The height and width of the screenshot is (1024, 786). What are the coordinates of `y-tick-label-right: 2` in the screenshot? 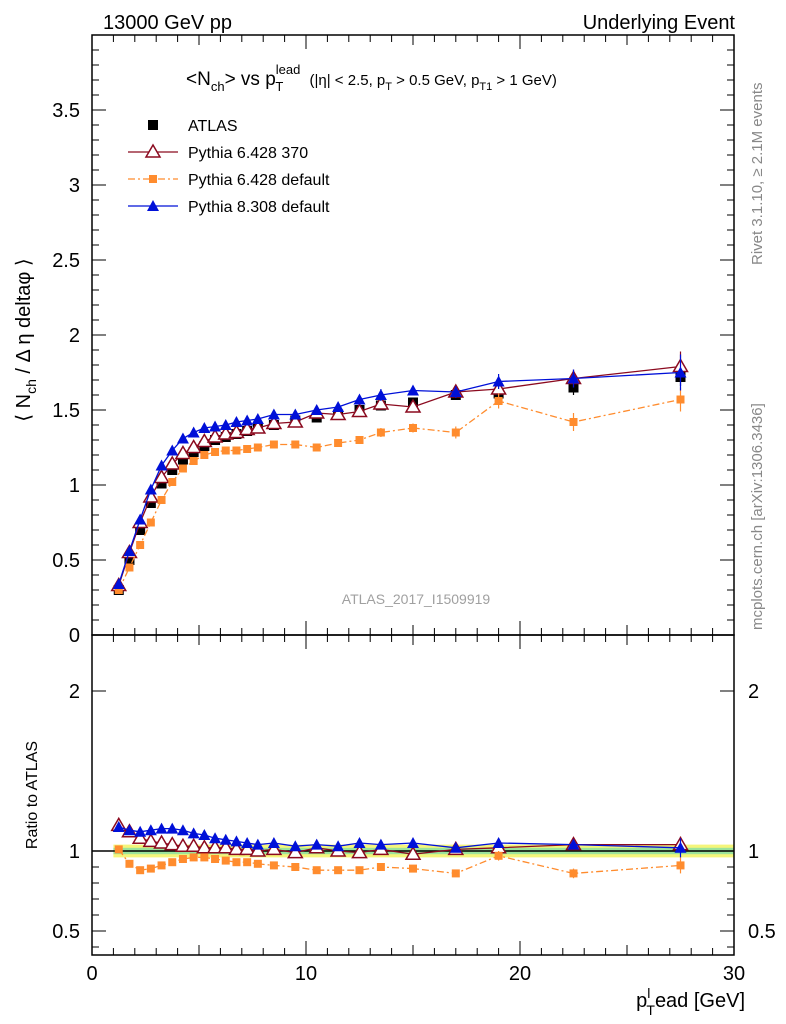 It's located at (753, 692).